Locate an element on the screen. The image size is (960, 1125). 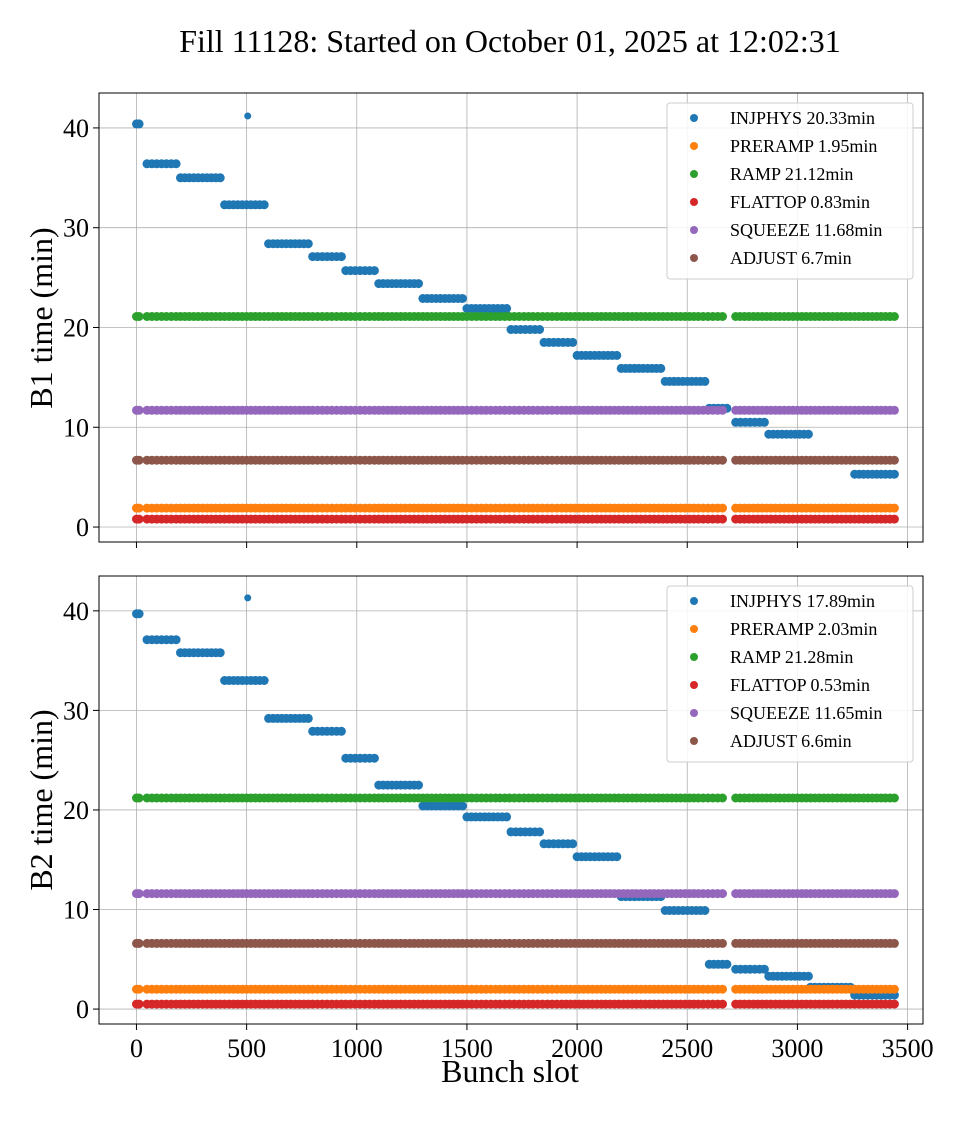
x-tick-label-5: 2500 is located at coordinates (687, 1048).